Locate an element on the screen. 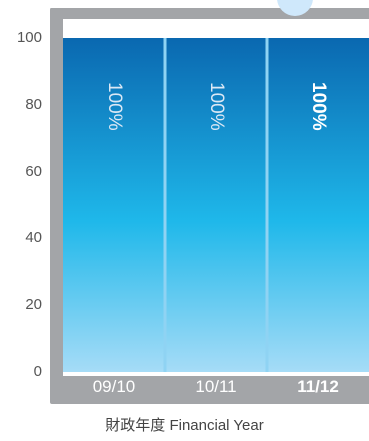  x-axis-label: 財政年度 Financial Year is located at coordinates (184, 425).